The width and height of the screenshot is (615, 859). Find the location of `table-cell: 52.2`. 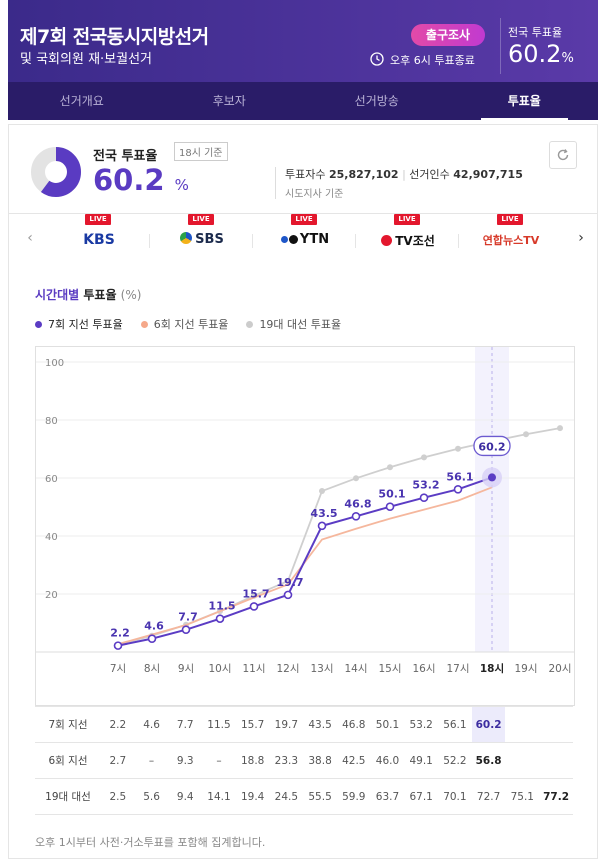

table-cell: 52.2 is located at coordinates (455, 760).